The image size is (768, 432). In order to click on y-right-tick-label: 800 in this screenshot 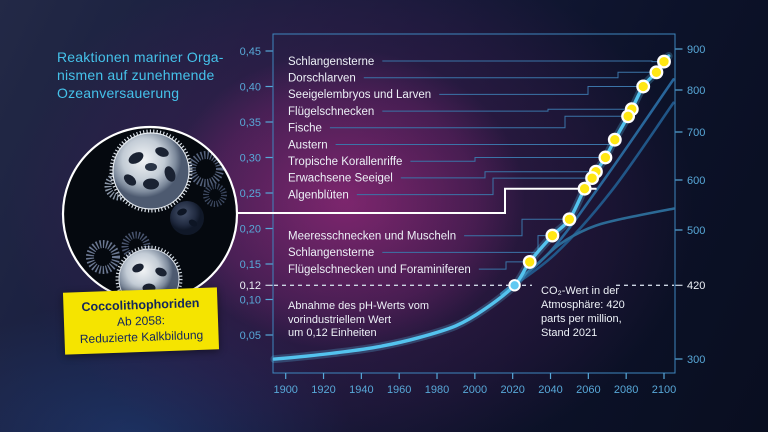, I will do `click(696, 91)`.